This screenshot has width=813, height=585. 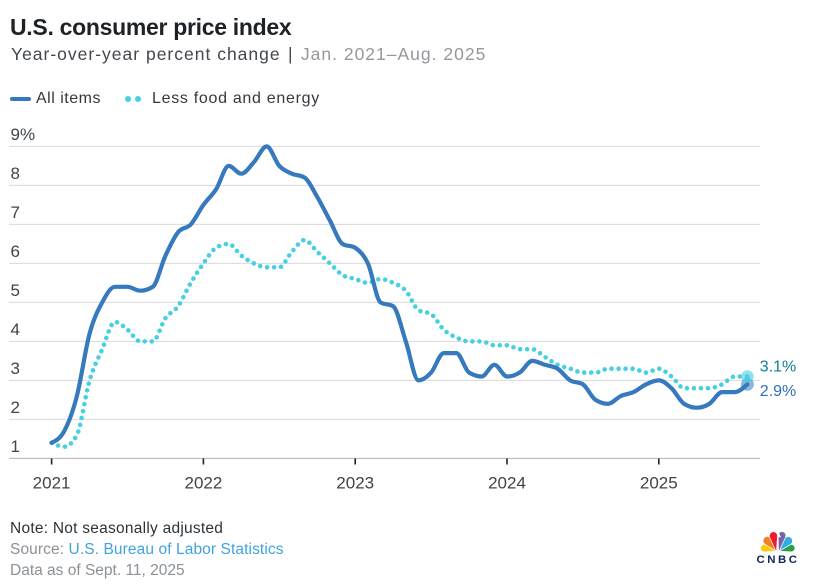 I want to click on svg-text: 9%, so click(x=23, y=134).